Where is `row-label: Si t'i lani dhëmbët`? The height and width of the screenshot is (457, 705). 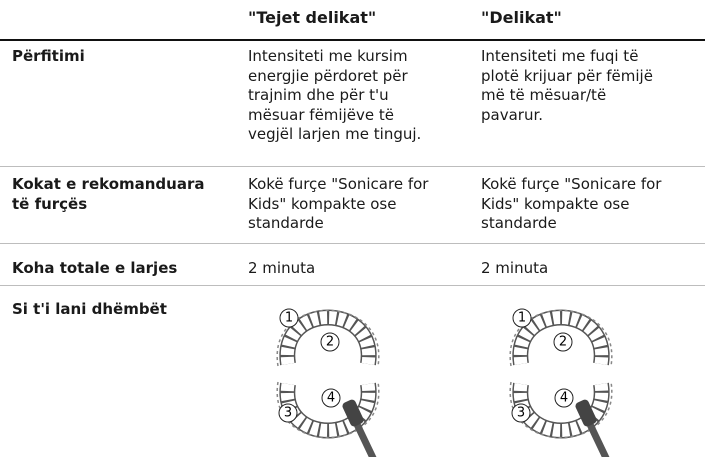
row-label: Si t'i lani dhëmbët is located at coordinates (89, 309).